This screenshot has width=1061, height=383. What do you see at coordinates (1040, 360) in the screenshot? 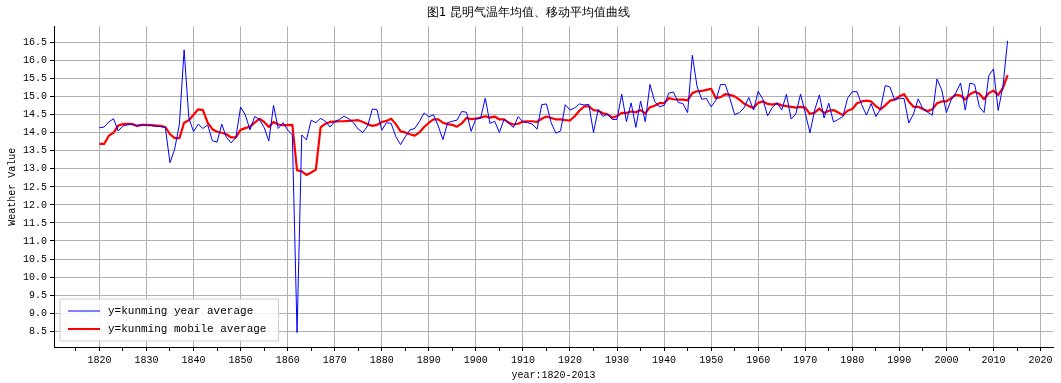
I see `x-tick-label: 2020` at bounding box center [1040, 360].